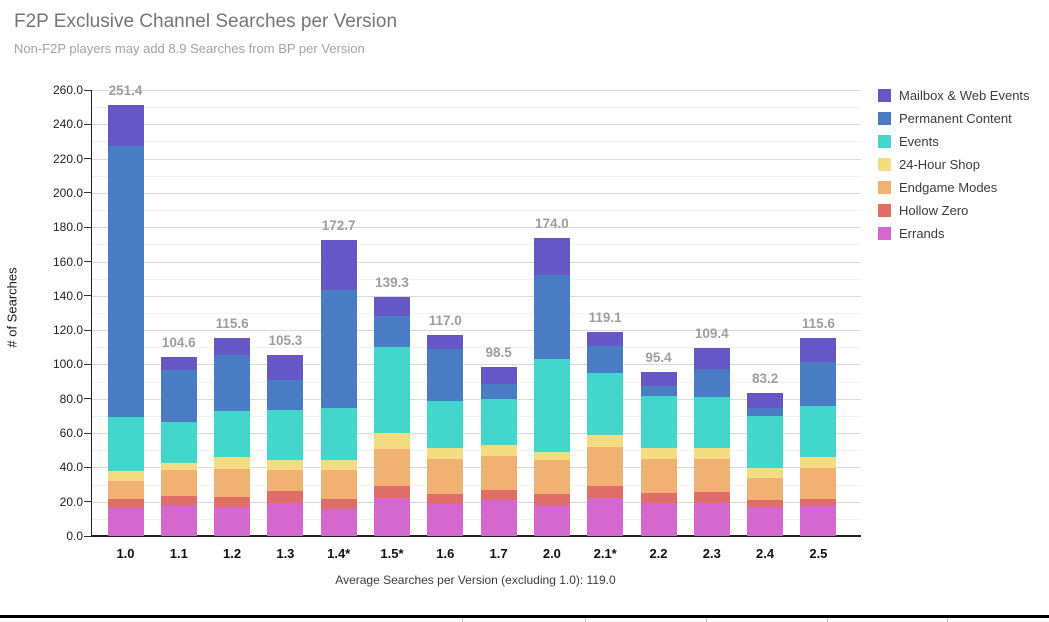 This screenshot has height=622, width=1049. I want to click on legend-item-endgame-modes: Endgame Modes, so click(954, 187).